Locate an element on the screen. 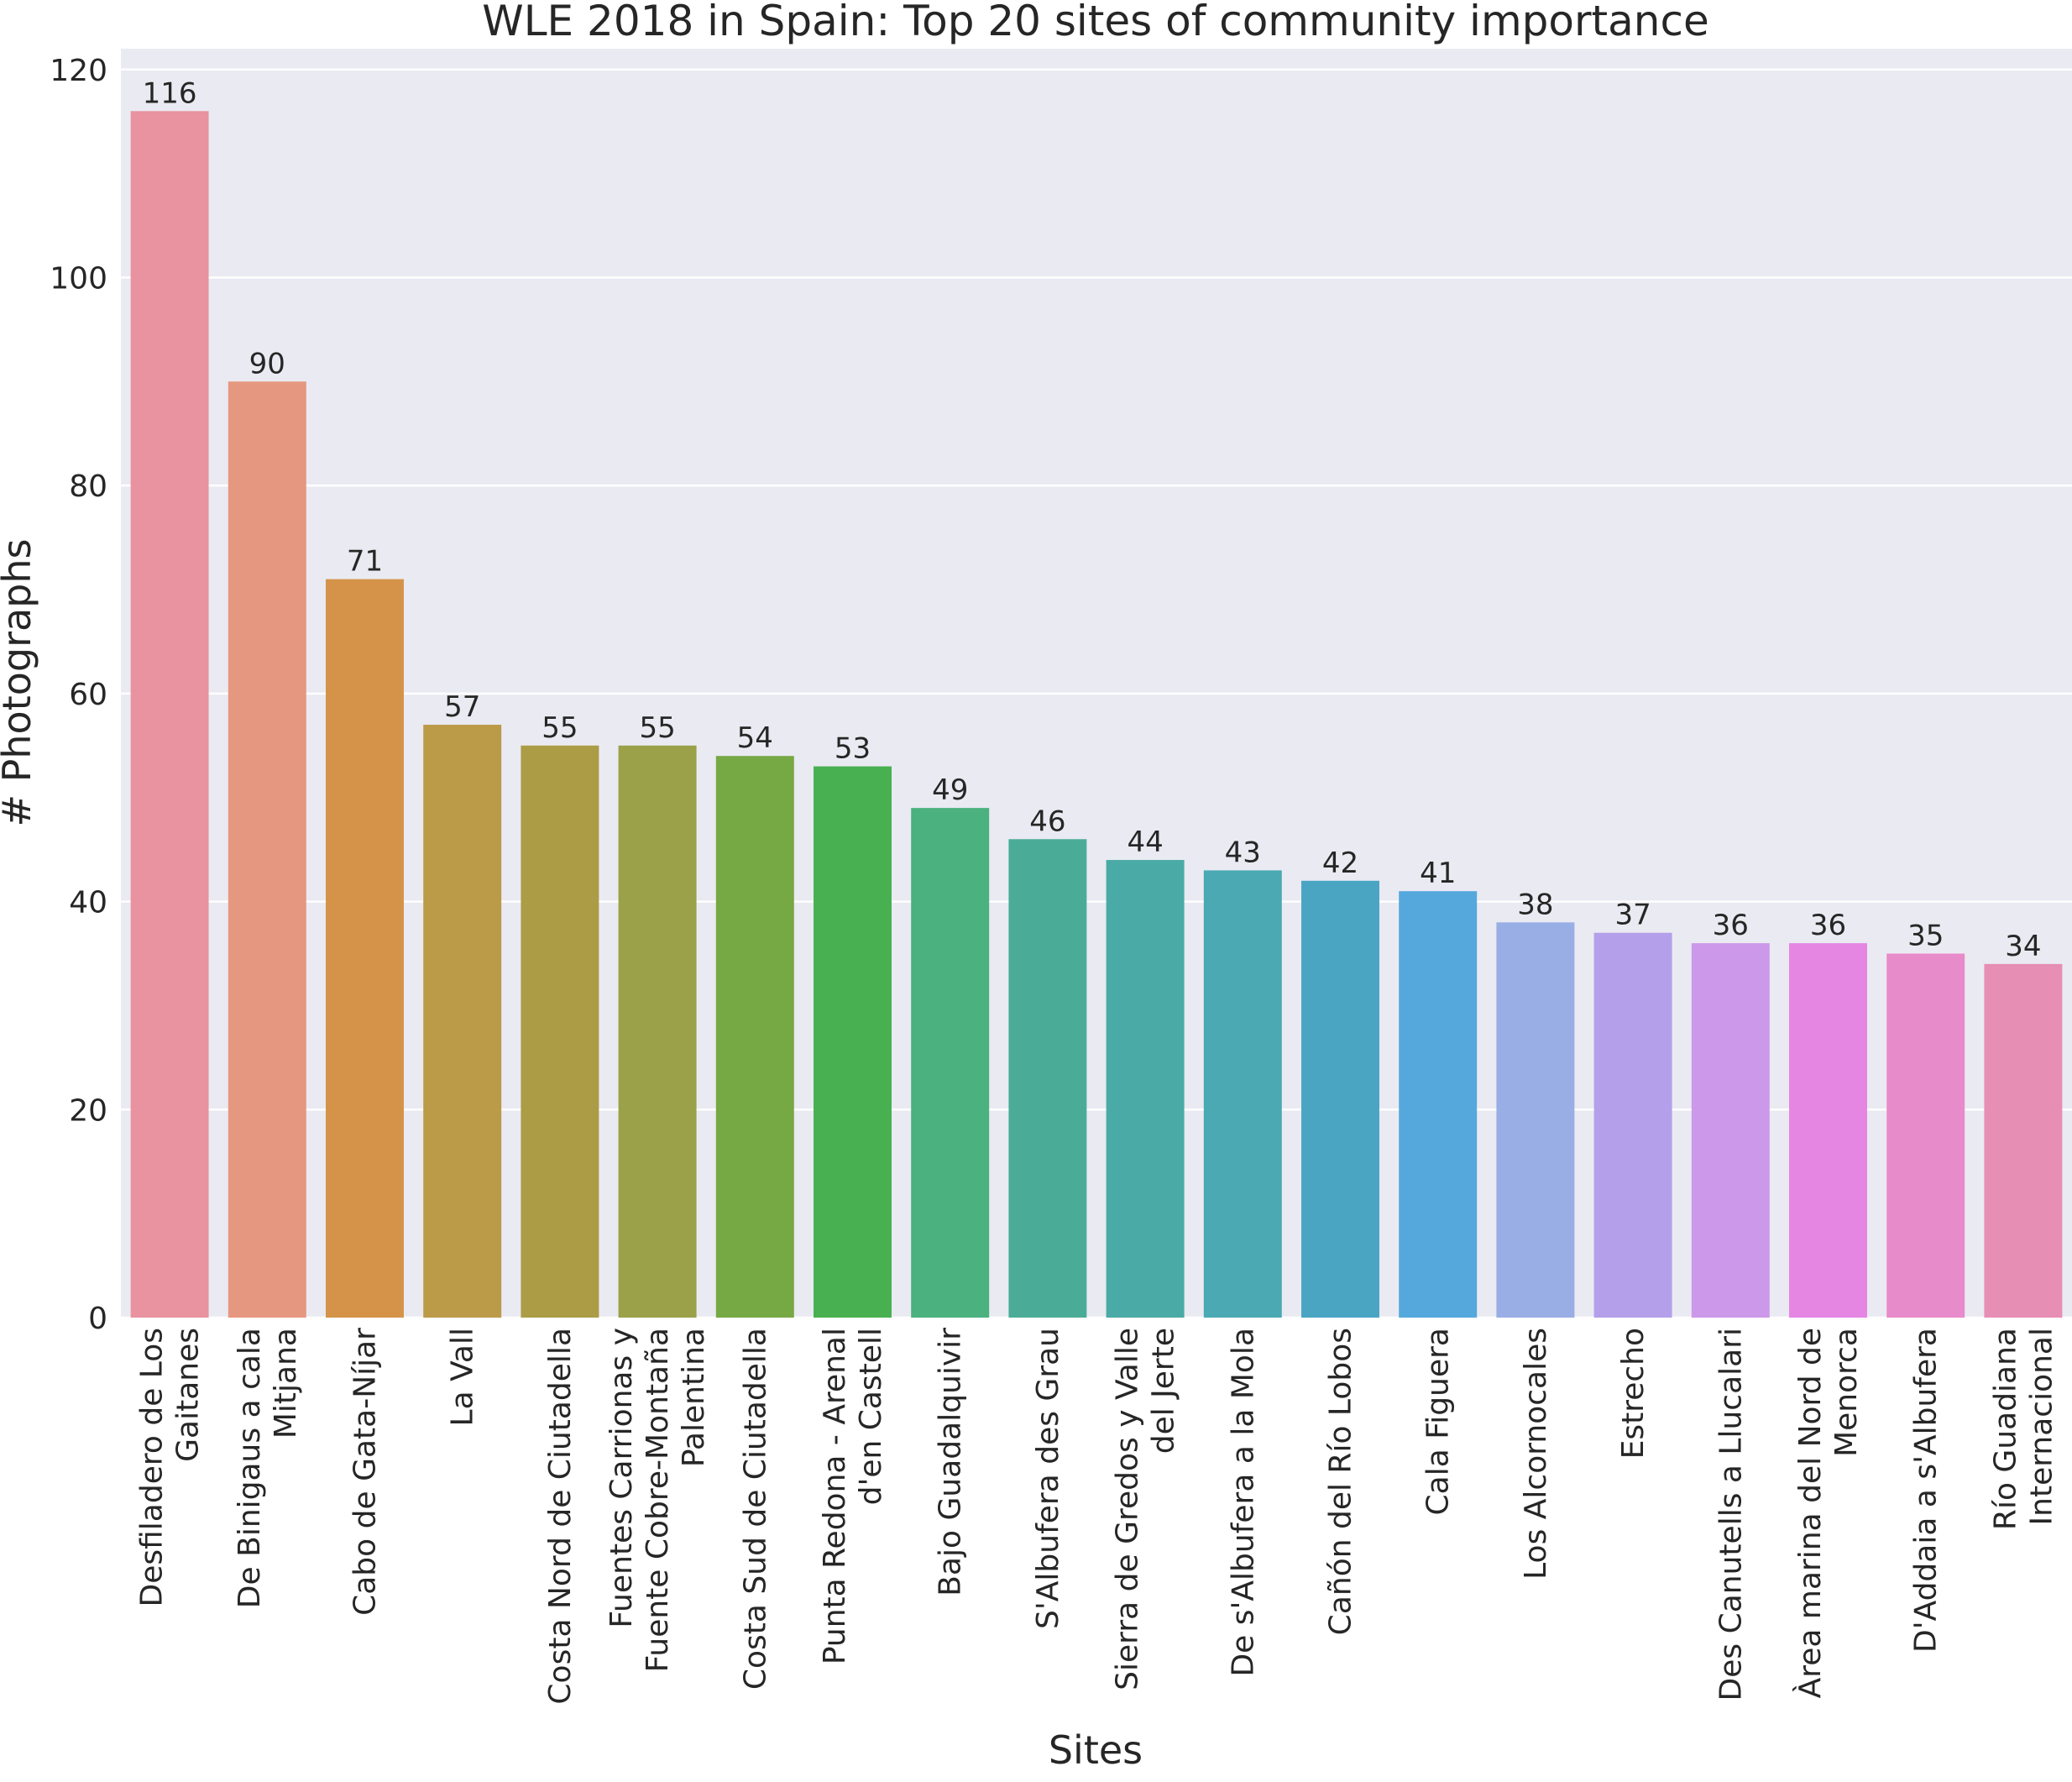  x-tick-label: De Binigaus a cala is located at coordinates (250, 1468).